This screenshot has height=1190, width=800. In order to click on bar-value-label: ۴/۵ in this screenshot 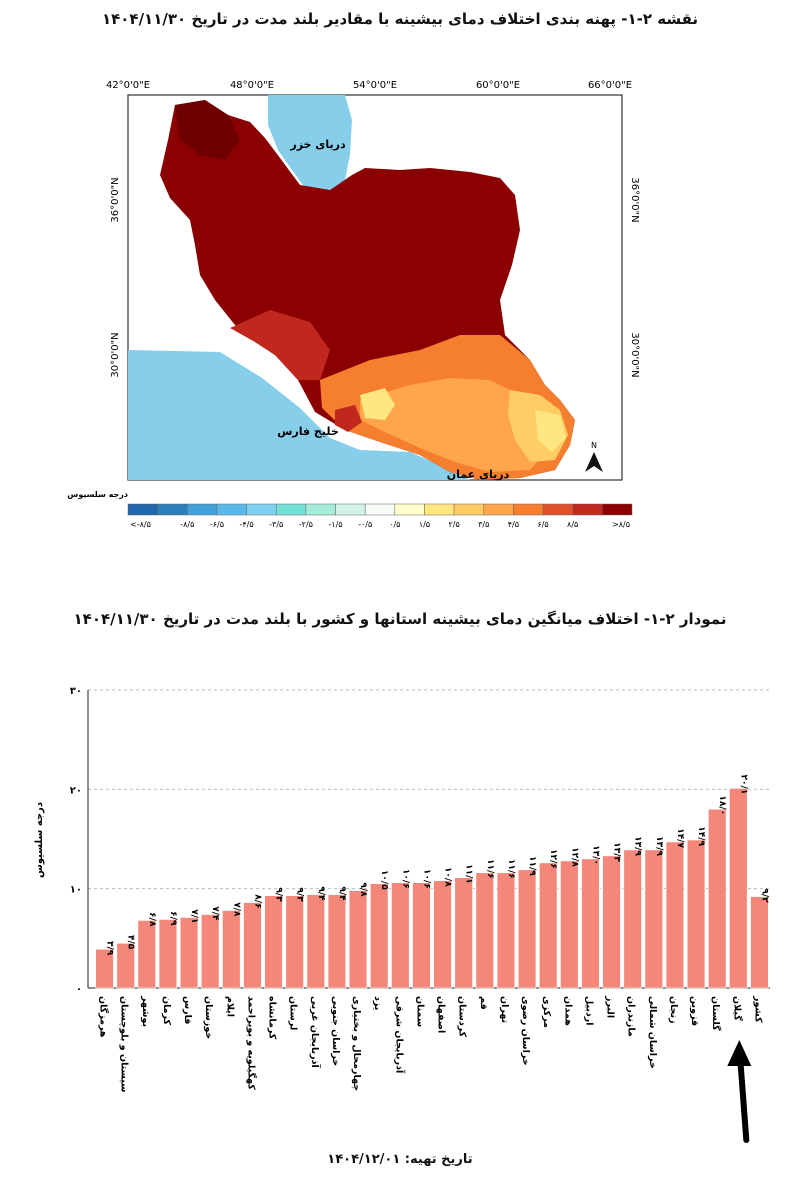, I will do `click(131, 942)`.